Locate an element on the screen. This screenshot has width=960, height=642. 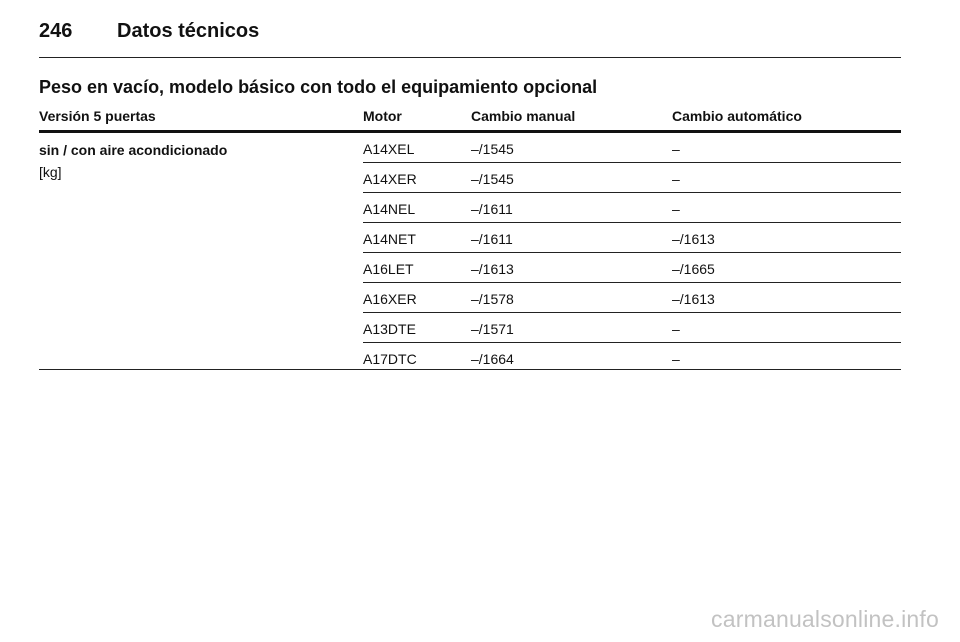
header-automatic-transmission: Cambio automático is located at coordinates (737, 116).